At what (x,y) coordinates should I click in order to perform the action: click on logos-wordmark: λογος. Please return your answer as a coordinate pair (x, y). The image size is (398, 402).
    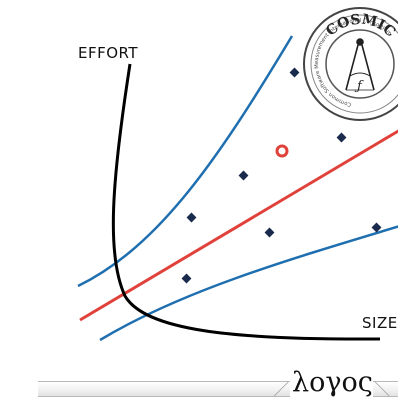
    Looking at the image, I should click on (332, 382).